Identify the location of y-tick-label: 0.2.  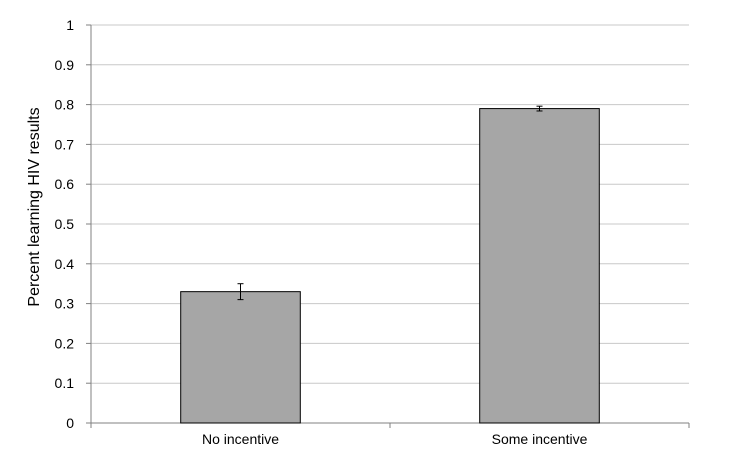
(65, 343).